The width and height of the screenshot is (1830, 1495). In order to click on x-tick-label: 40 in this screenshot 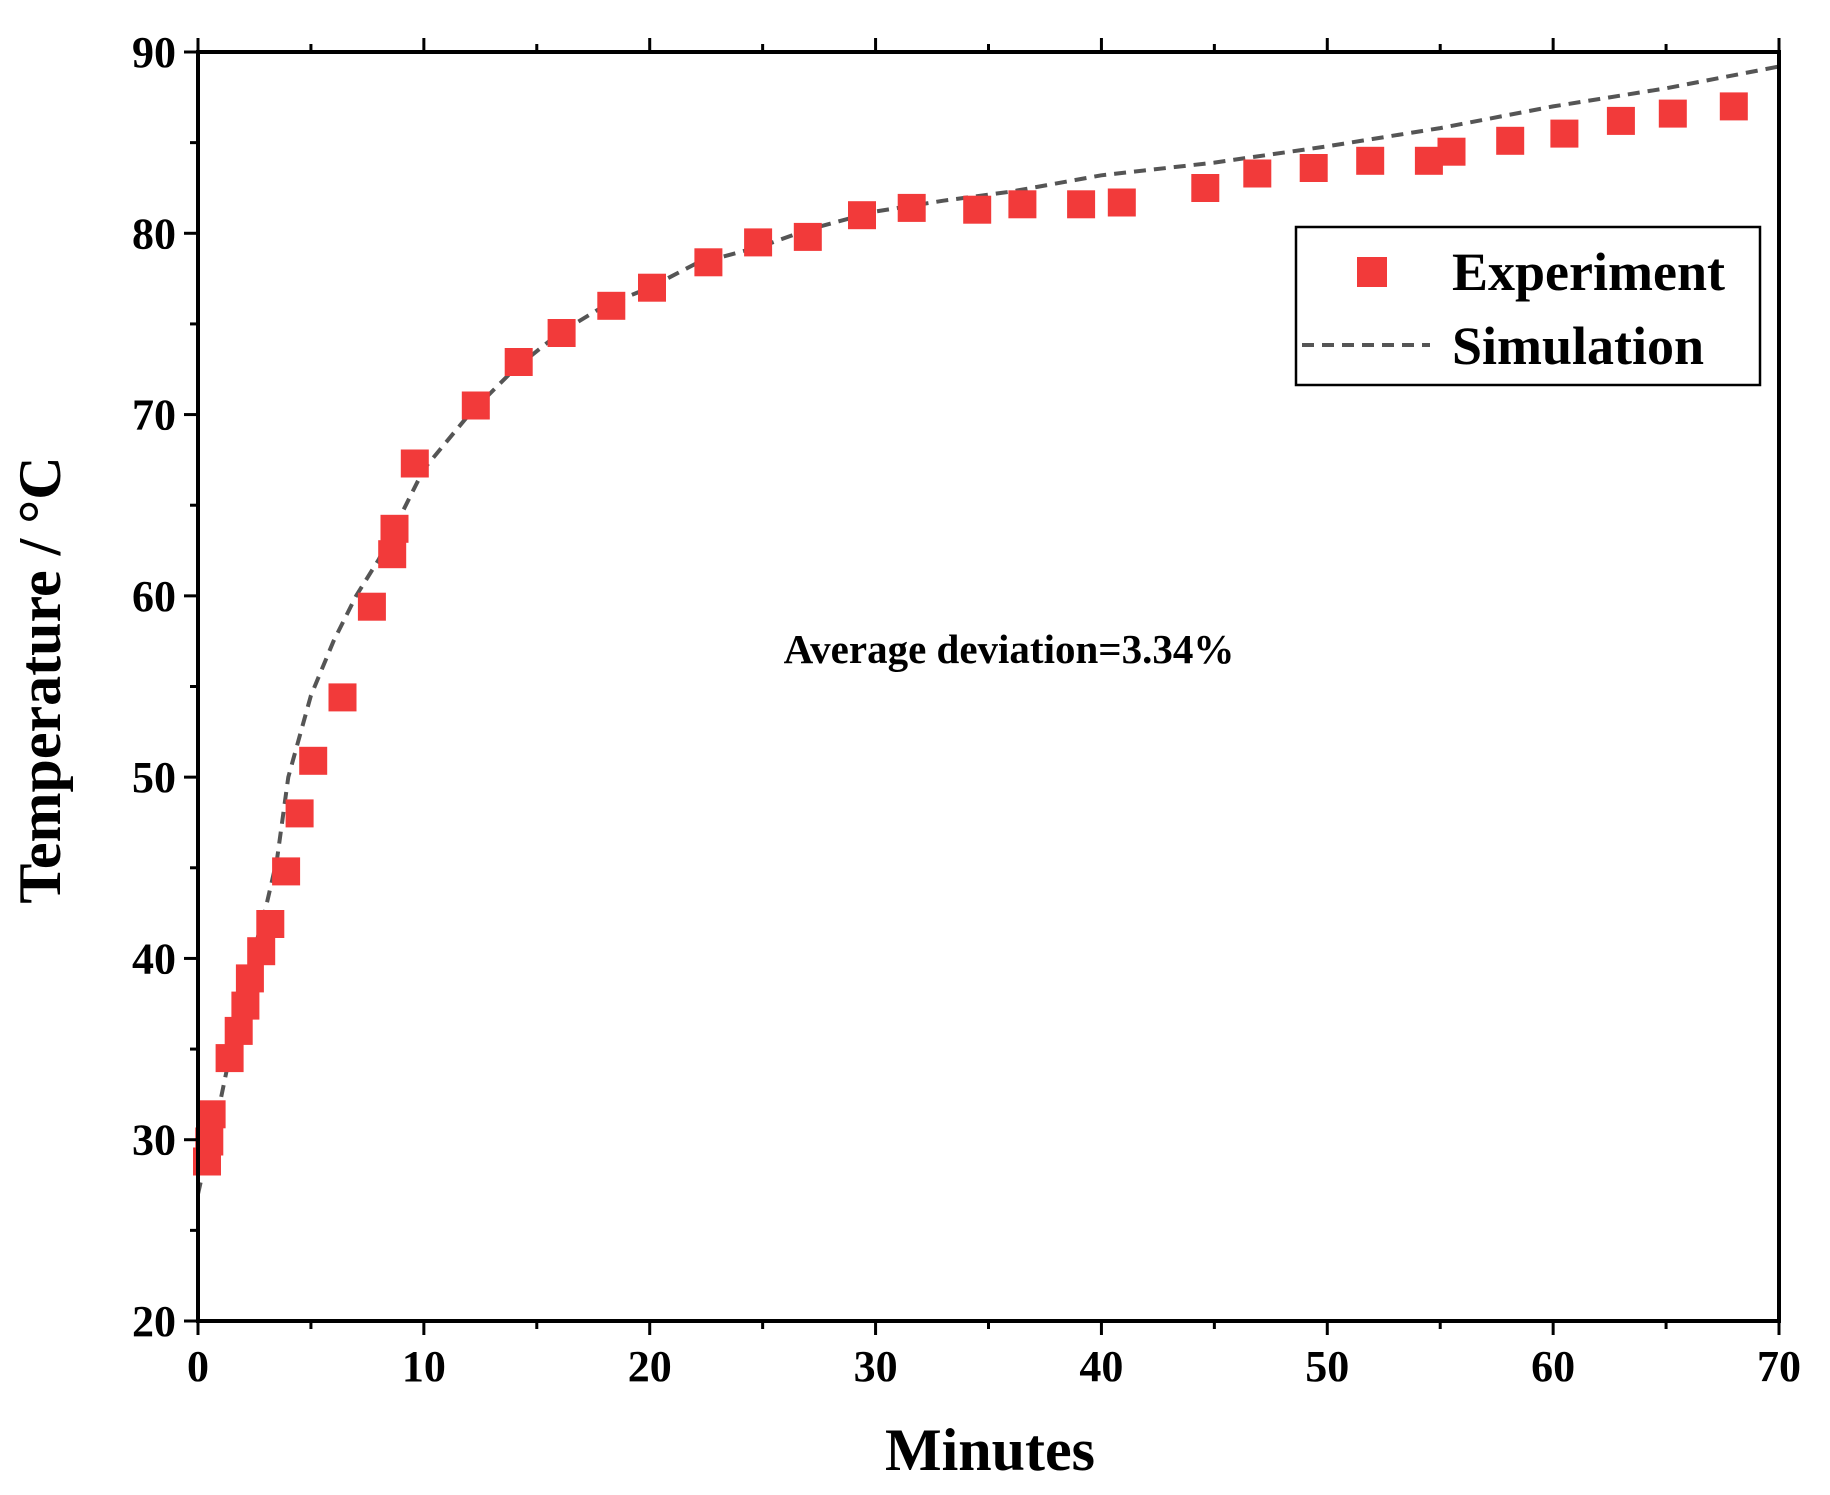, I will do `click(1101, 1366)`.